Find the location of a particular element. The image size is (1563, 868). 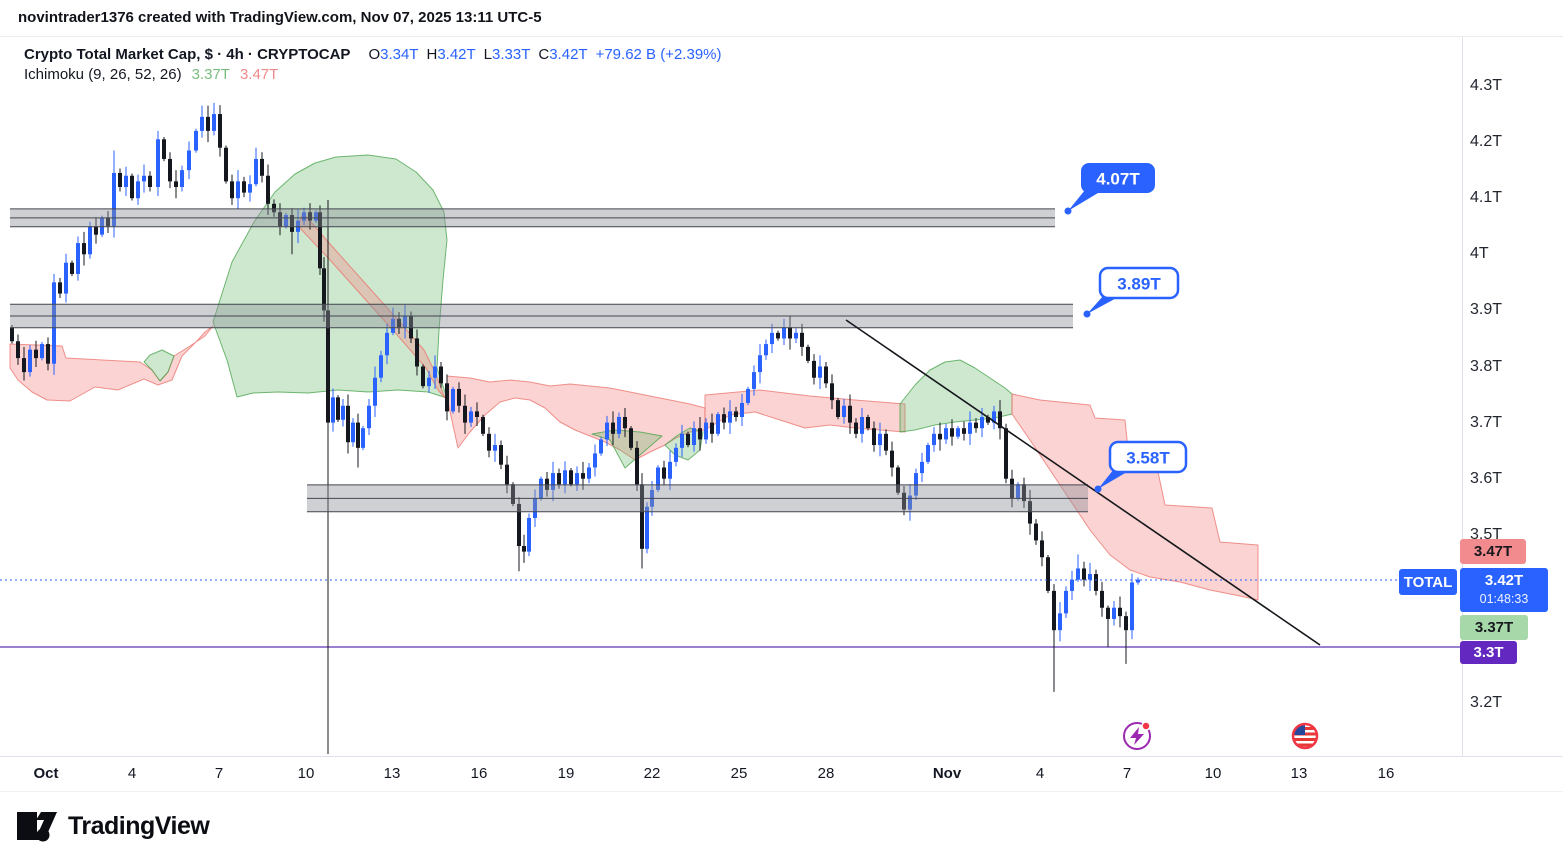

tradingview-logo-icon is located at coordinates (37, 827).